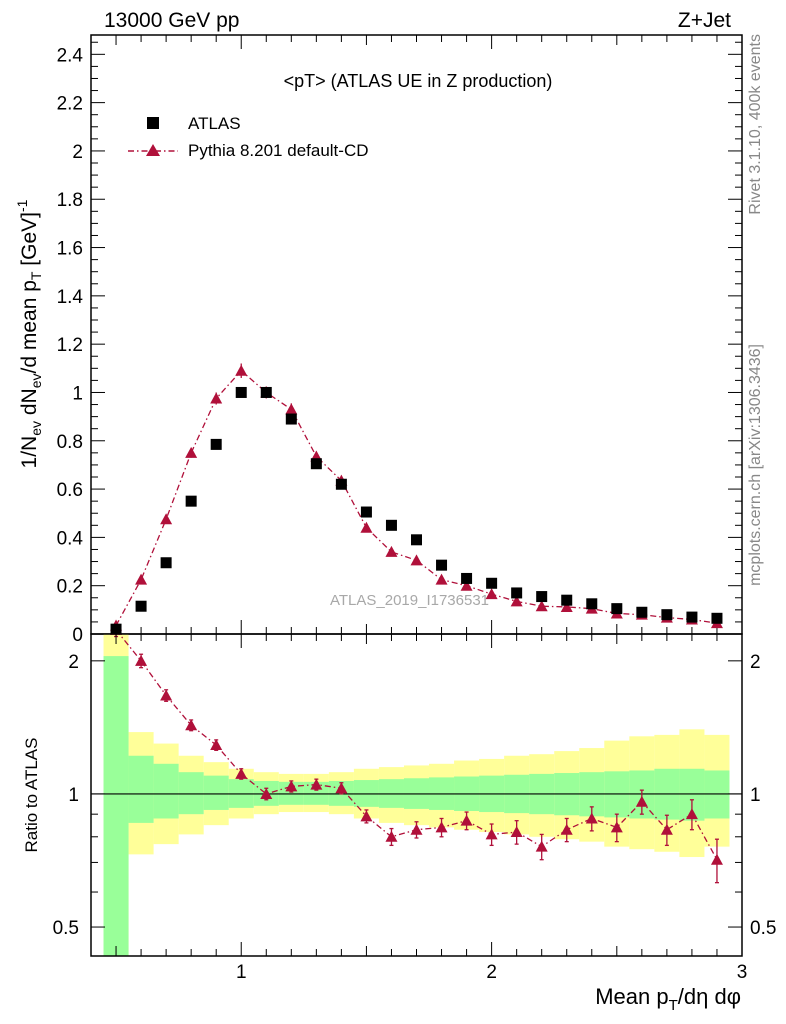  What do you see at coordinates (755, 662) in the screenshot?
I see `ratio-y-tick-label-right: 2` at bounding box center [755, 662].